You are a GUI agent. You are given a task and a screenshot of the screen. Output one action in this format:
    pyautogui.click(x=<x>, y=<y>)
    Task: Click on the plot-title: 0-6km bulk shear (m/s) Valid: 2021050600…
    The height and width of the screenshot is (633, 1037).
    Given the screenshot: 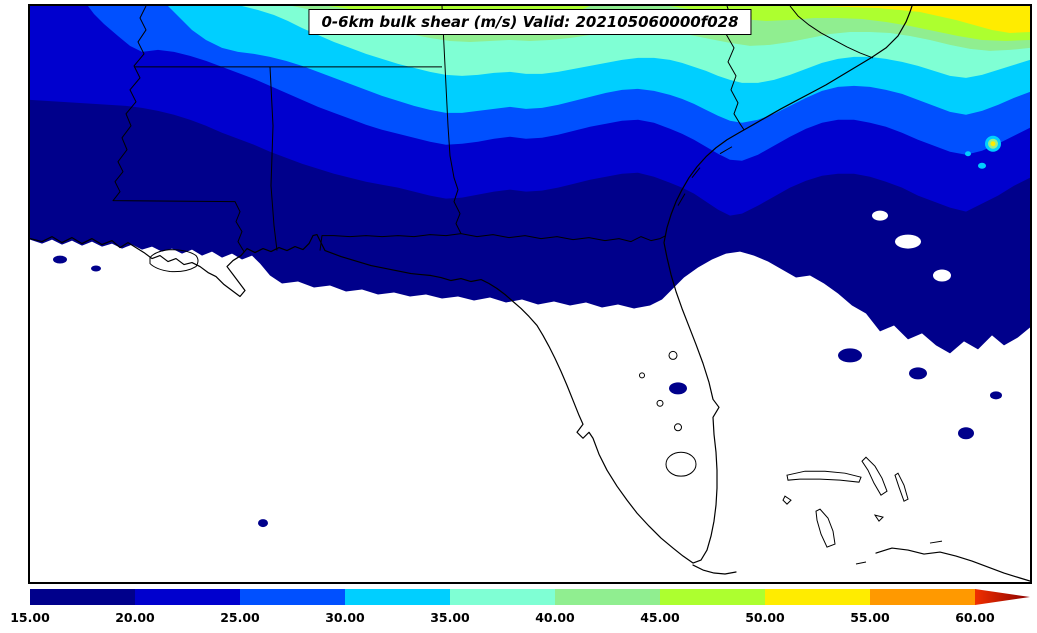 What is the action you would take?
    pyautogui.click(x=530, y=22)
    